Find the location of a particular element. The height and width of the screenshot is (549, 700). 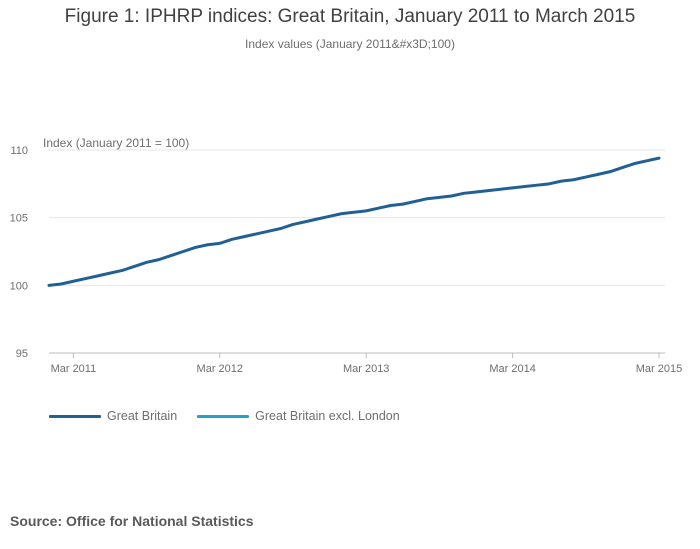

y-tick-label-105: 105 is located at coordinates (19, 219).